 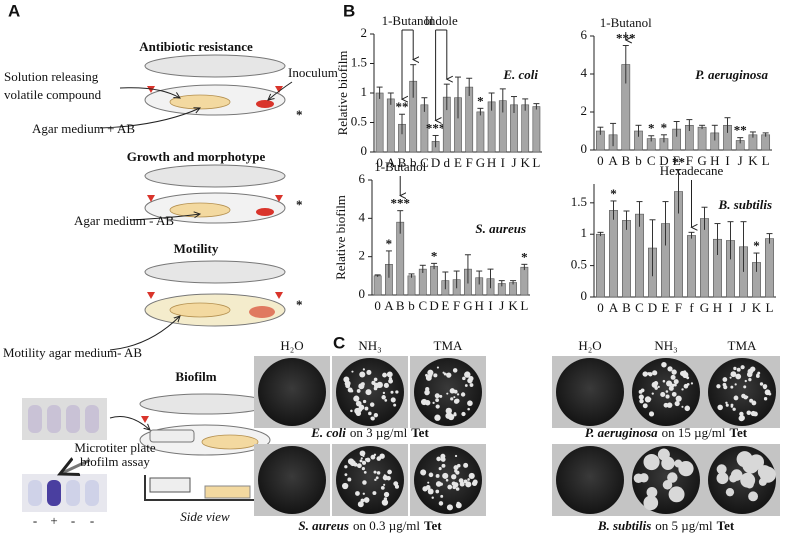 What do you see at coordinates (490, 305) in the screenshot?
I see `x-tick-label: I` at bounding box center [490, 305].